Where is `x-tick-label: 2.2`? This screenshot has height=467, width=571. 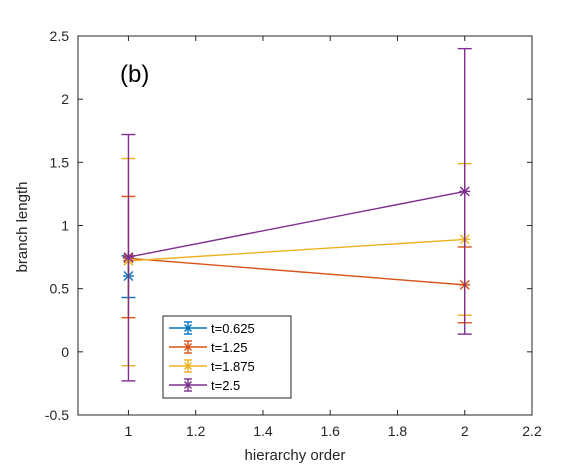 x-tick-label: 2.2 is located at coordinates (532, 431).